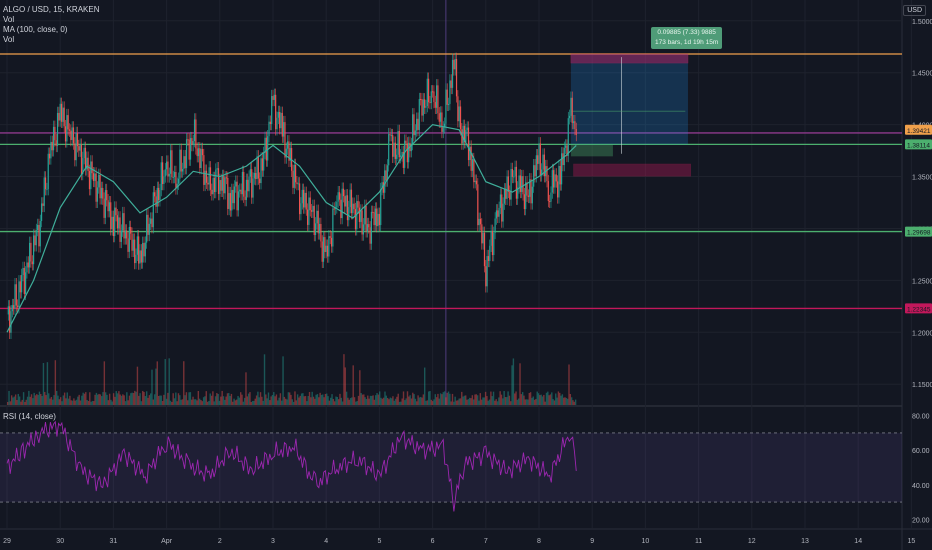  Describe the element at coordinates (35, 29) in the screenshot. I see `ma-indicator-label: MA (100, close, 0)` at that location.